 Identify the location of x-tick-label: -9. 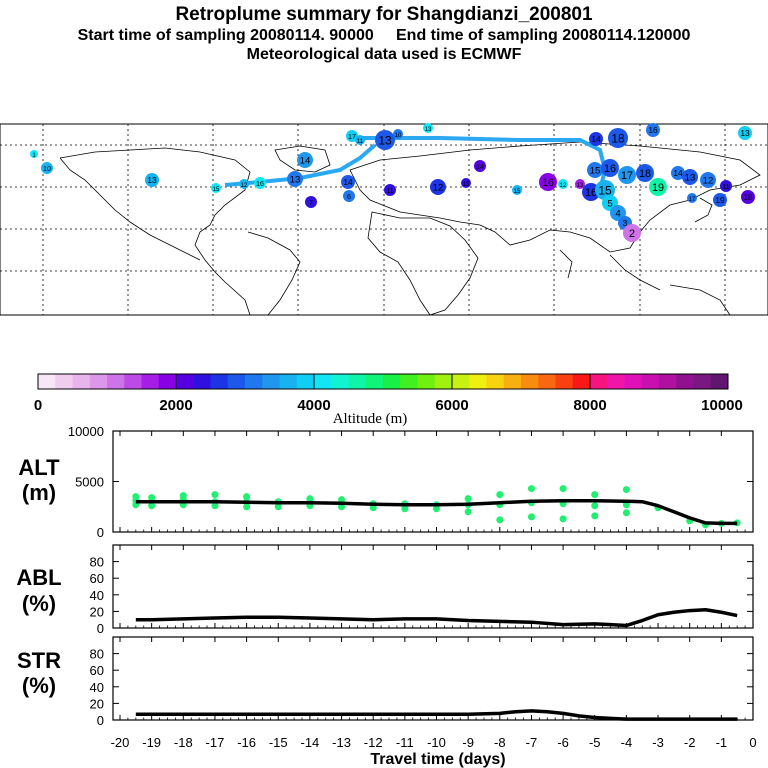
(468, 742).